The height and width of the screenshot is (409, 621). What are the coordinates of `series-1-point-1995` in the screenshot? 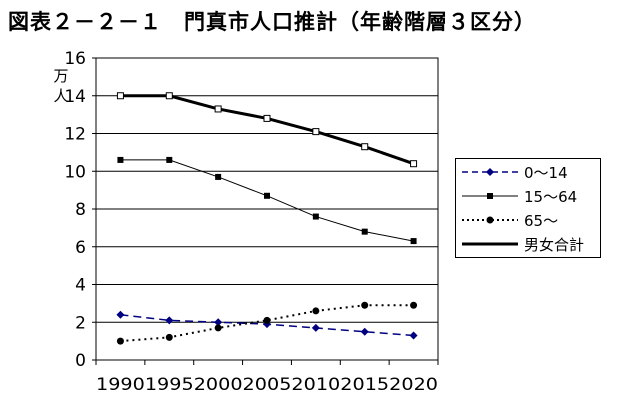 It's located at (169, 159).